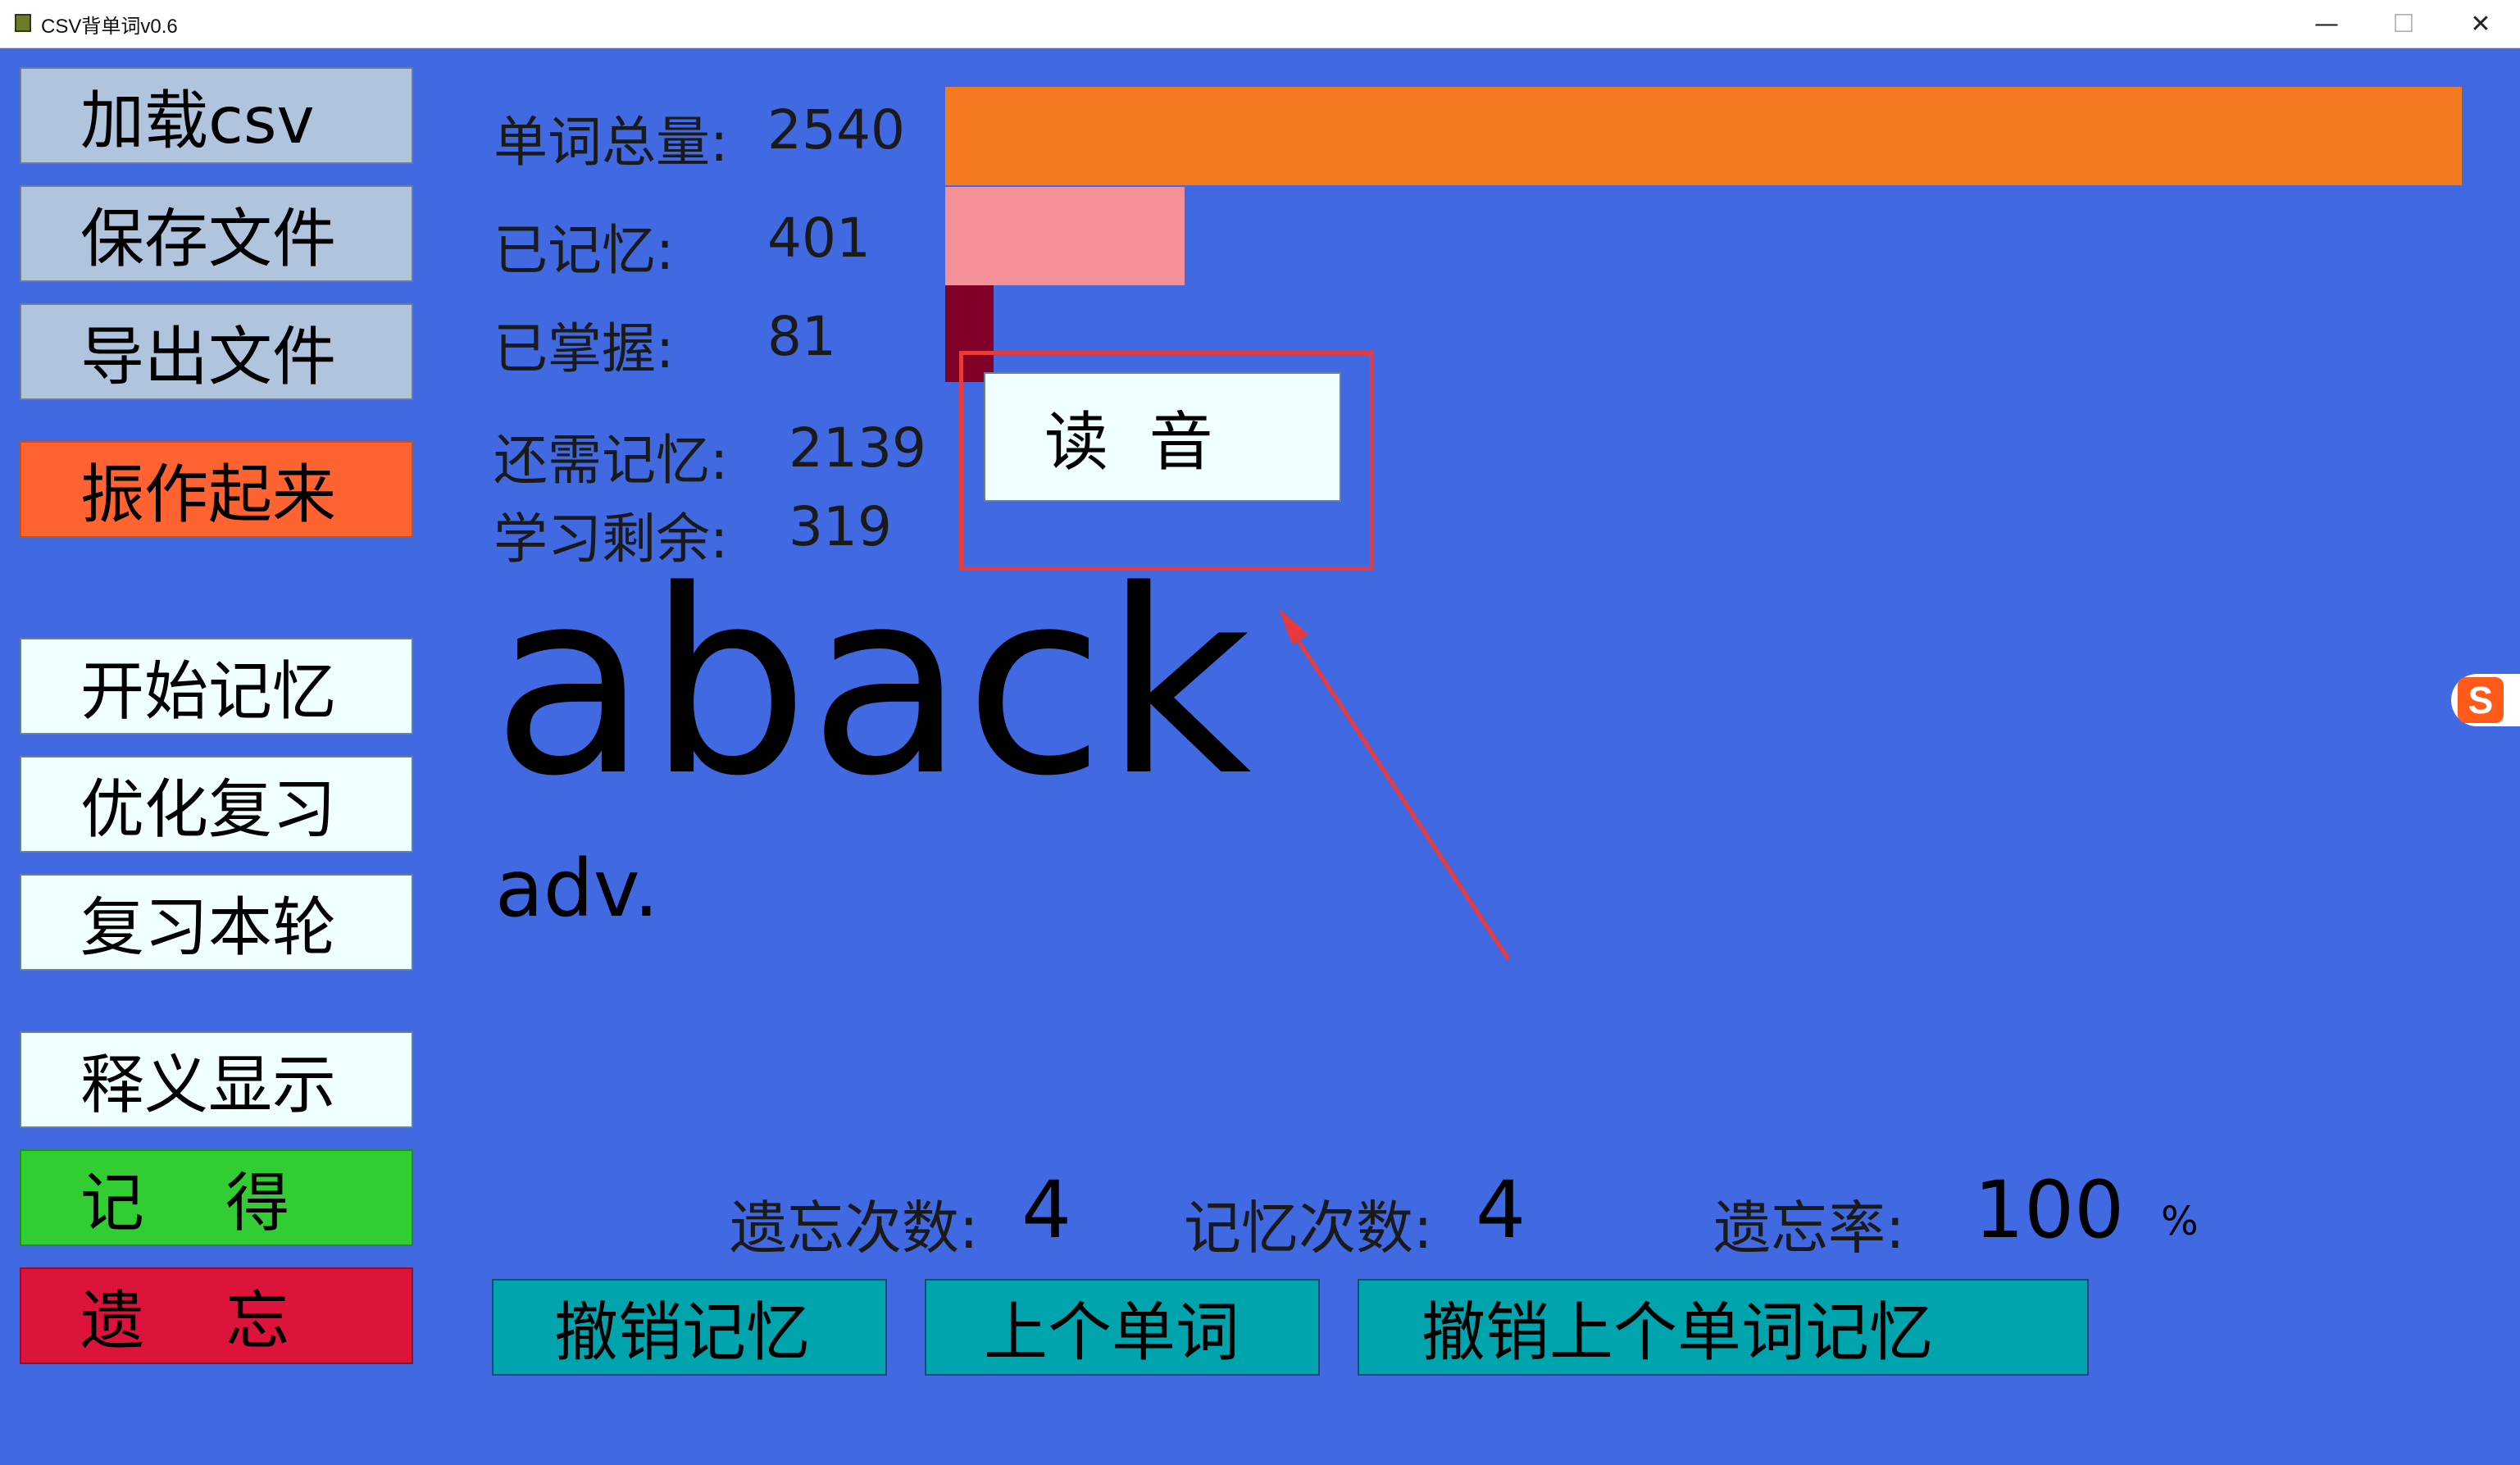 The width and height of the screenshot is (2520, 1465). What do you see at coordinates (1308, 1228) in the screenshot?
I see `memory-count-label: 记忆次数:` at bounding box center [1308, 1228].